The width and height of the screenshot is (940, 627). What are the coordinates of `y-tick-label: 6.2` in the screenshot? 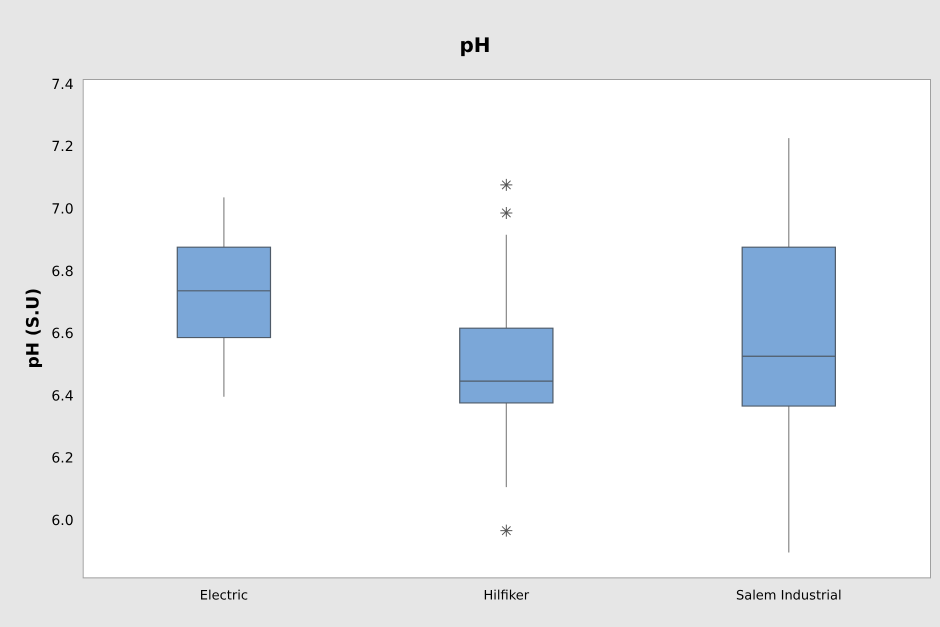 It's located at (62, 458).